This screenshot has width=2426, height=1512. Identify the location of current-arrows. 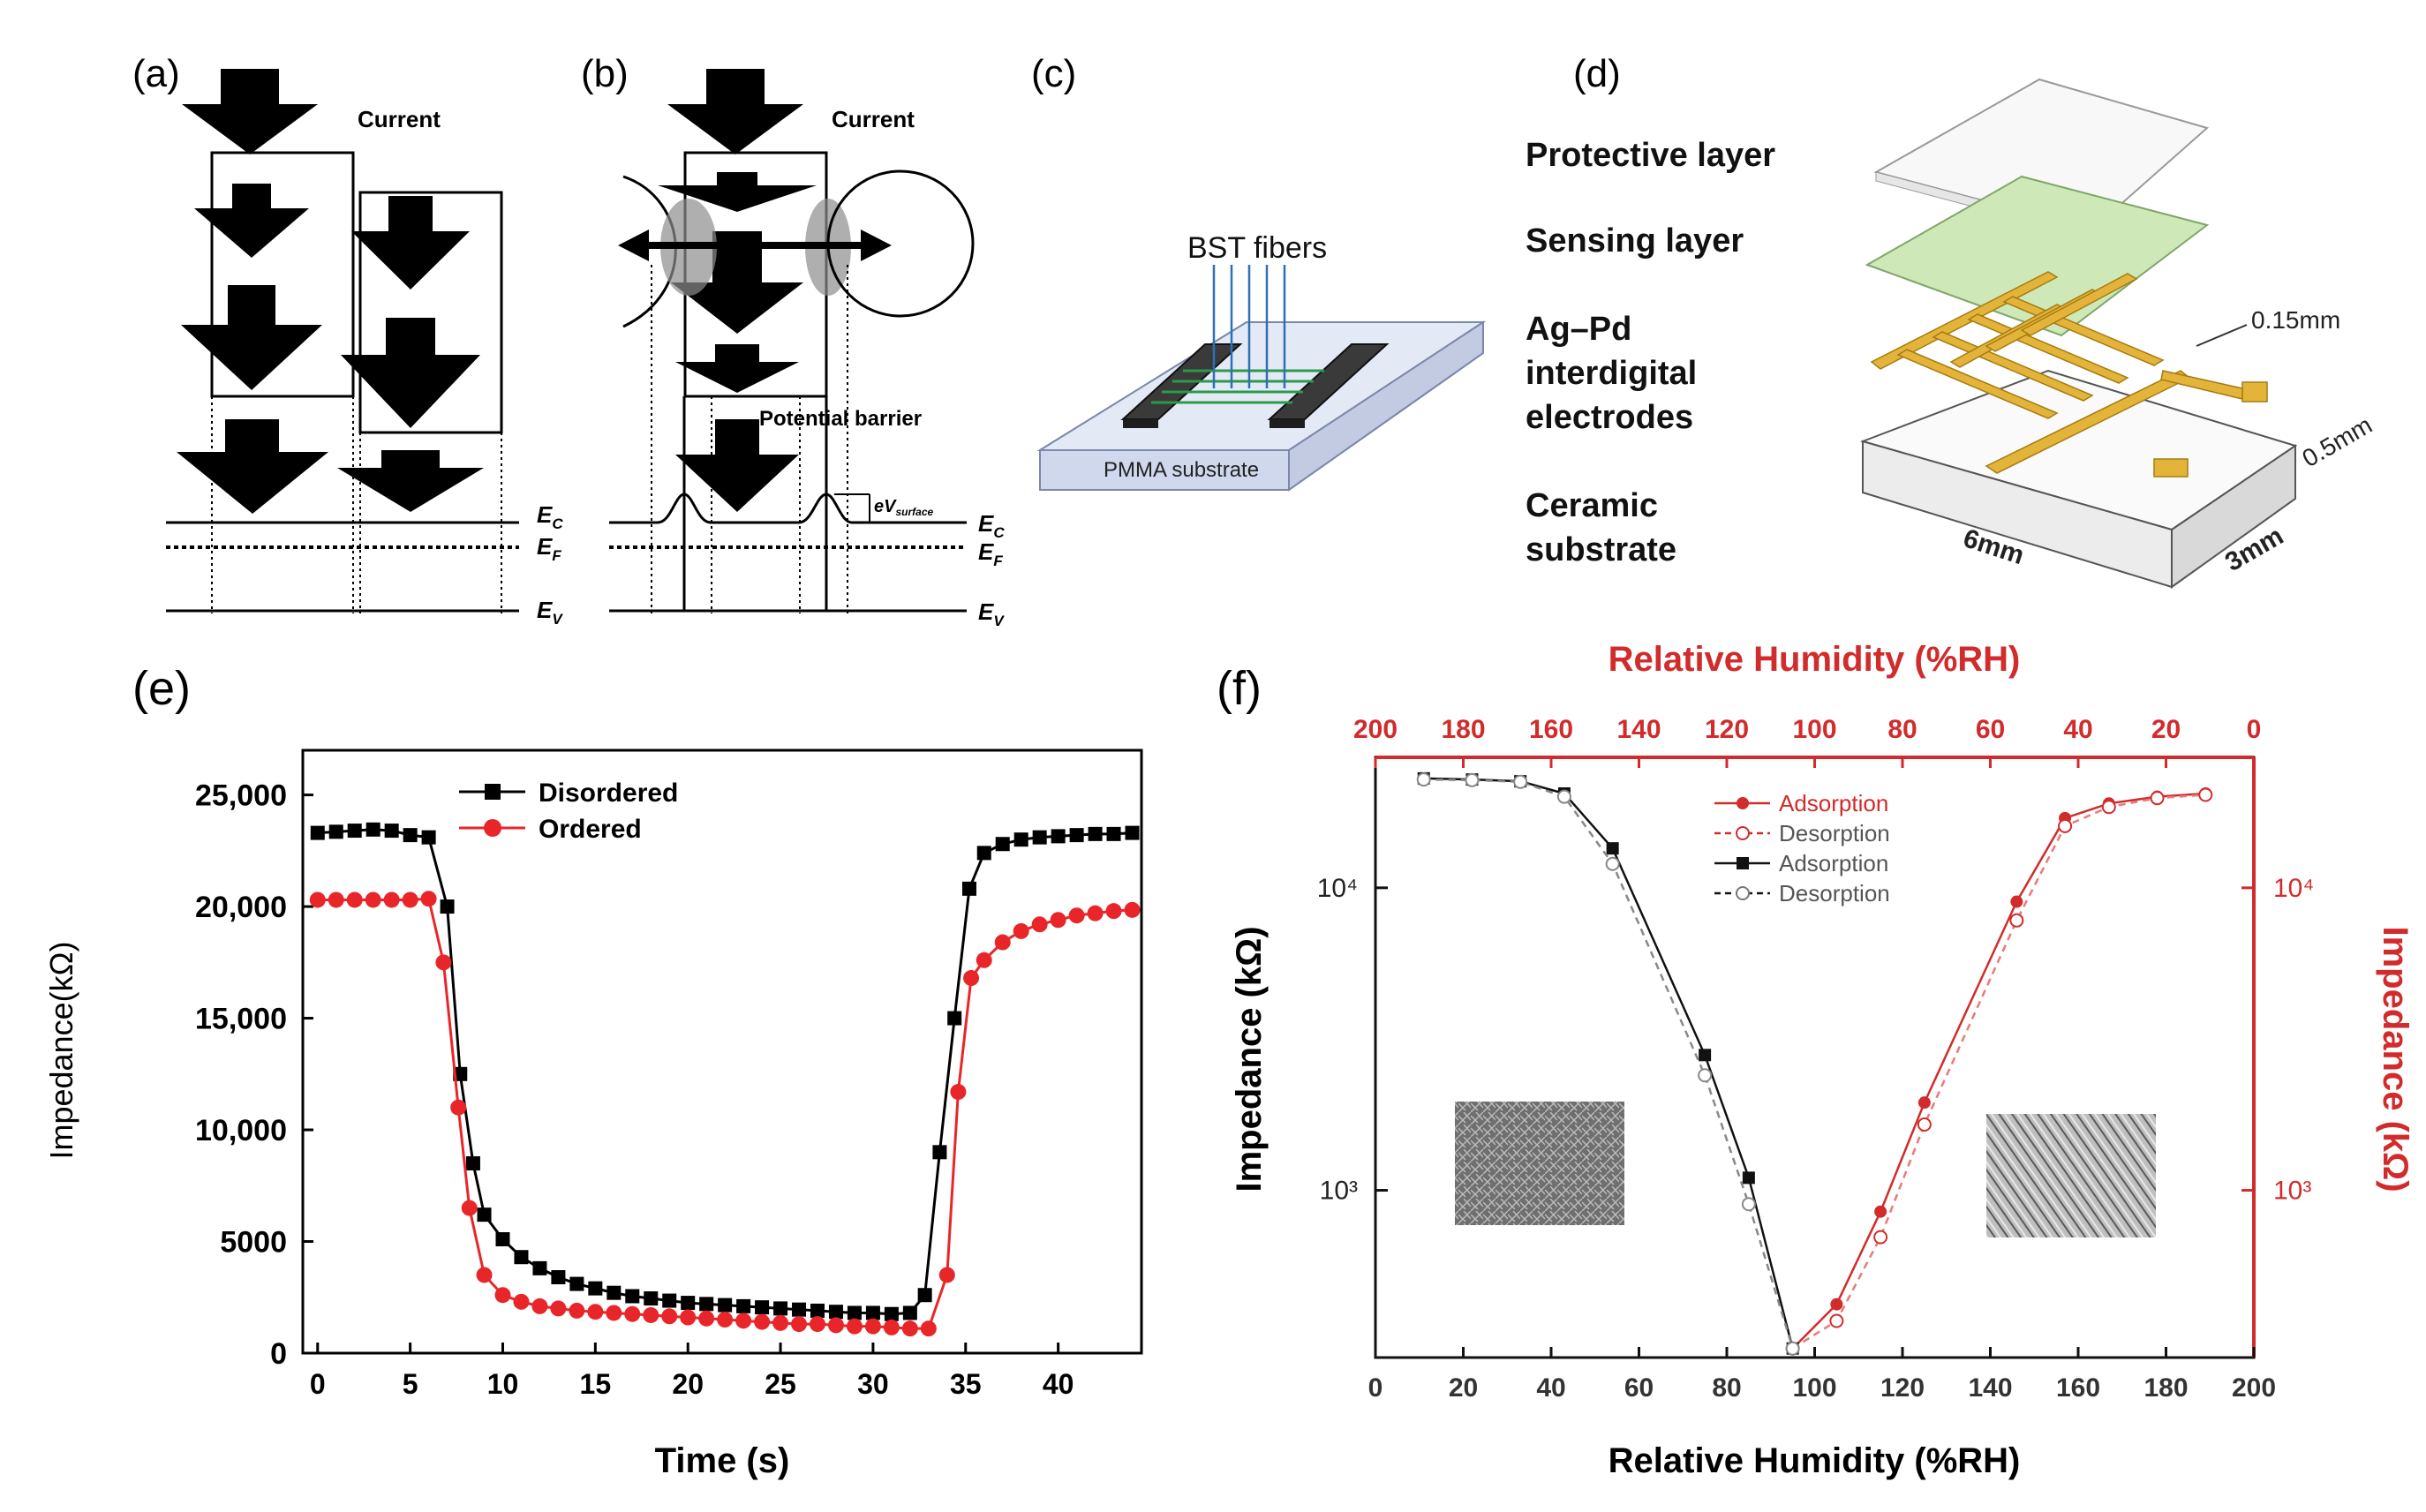
(330, 291).